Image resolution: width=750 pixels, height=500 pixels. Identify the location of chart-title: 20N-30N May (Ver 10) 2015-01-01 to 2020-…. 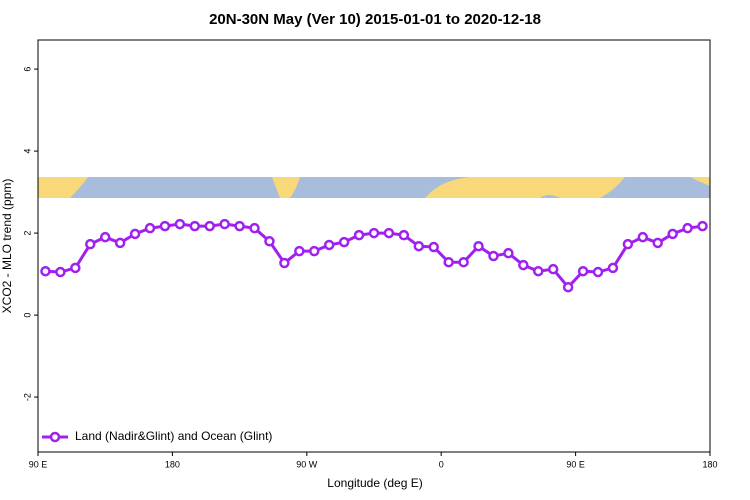
(375, 19).